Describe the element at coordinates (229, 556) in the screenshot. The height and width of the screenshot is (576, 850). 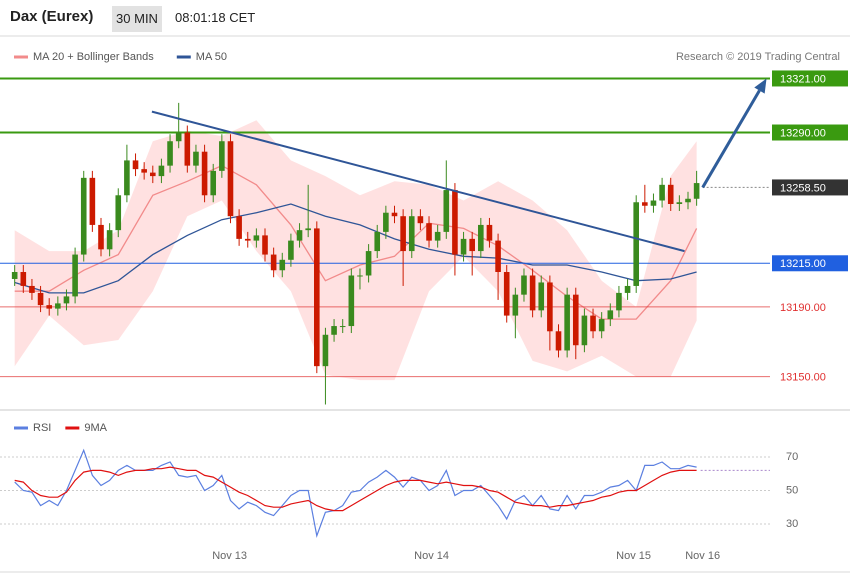
I see `x-tick-label: Nov 13` at that location.